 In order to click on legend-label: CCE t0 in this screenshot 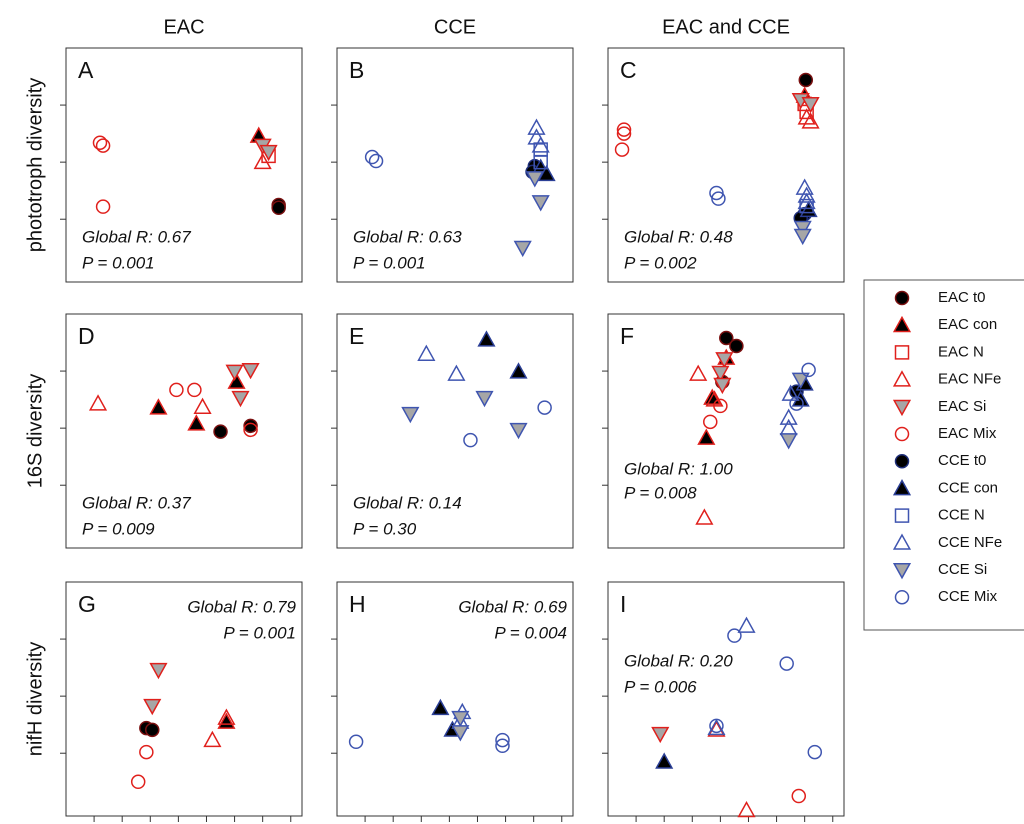, I will do `click(962, 460)`.